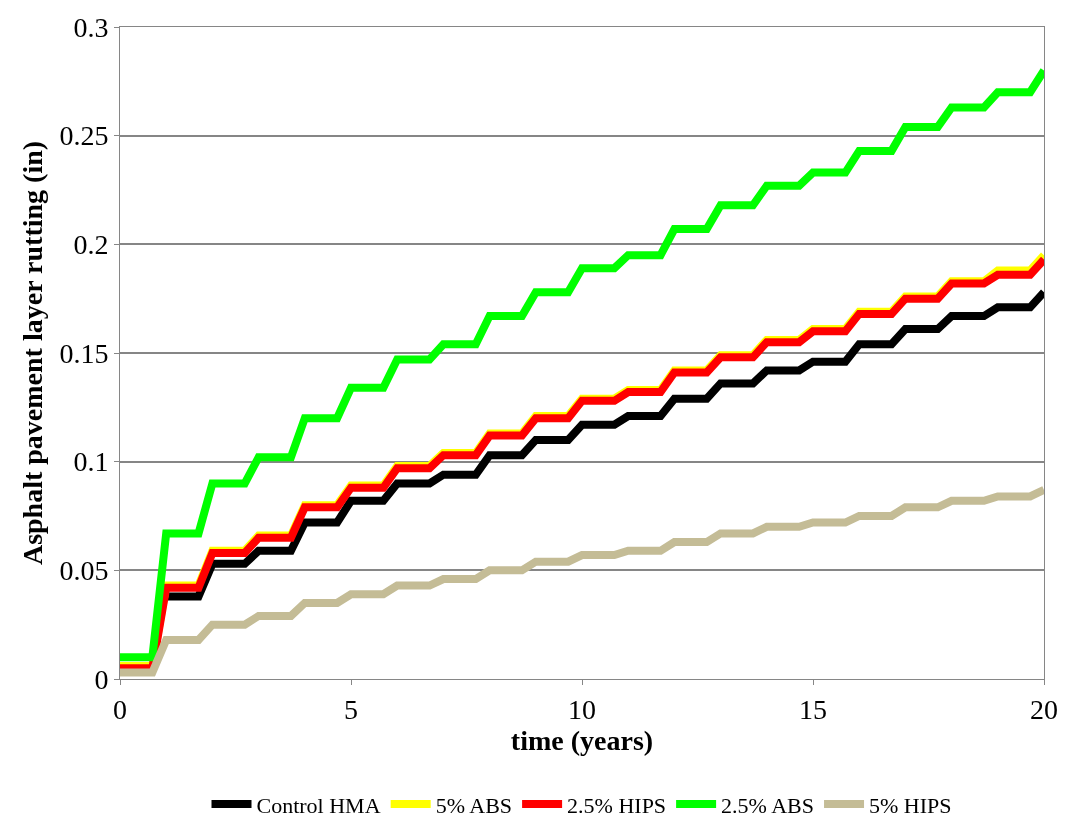 This screenshot has width=1089, height=837. Describe the element at coordinates (474, 805) in the screenshot. I see `legend-label: 5% ABS` at that location.